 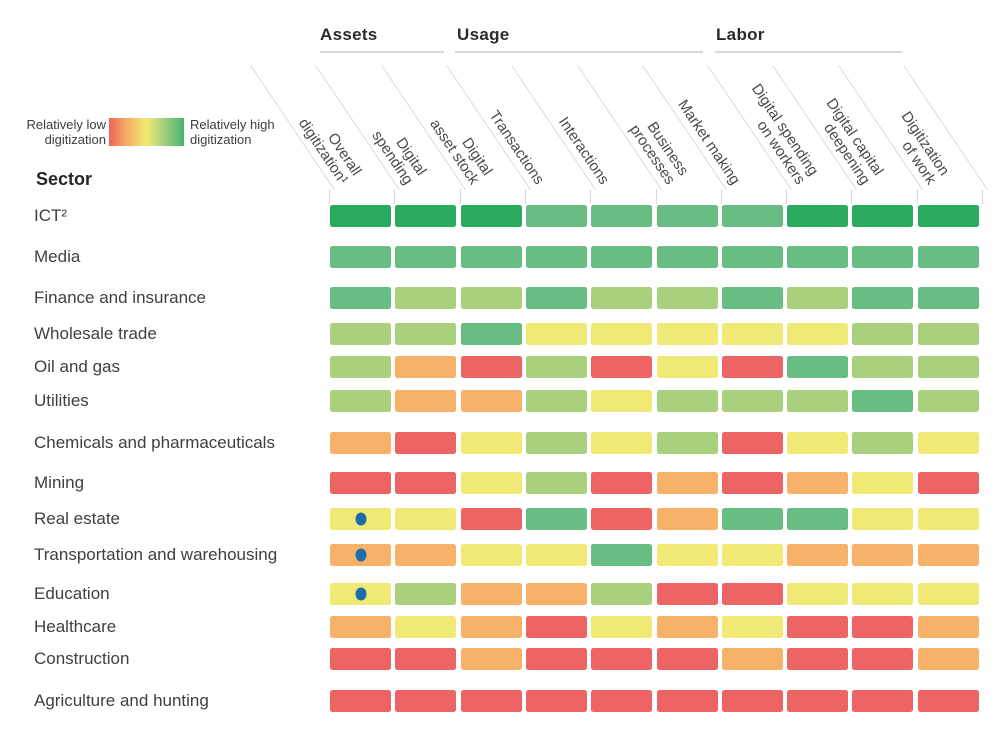 What do you see at coordinates (59, 482) in the screenshot?
I see `row-label-mining: Mining` at bounding box center [59, 482].